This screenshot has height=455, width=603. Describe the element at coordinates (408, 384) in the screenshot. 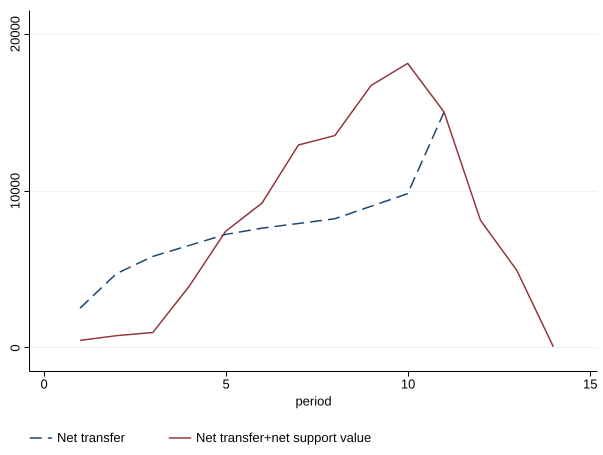

I see `x-tick-label: 10` at that location.